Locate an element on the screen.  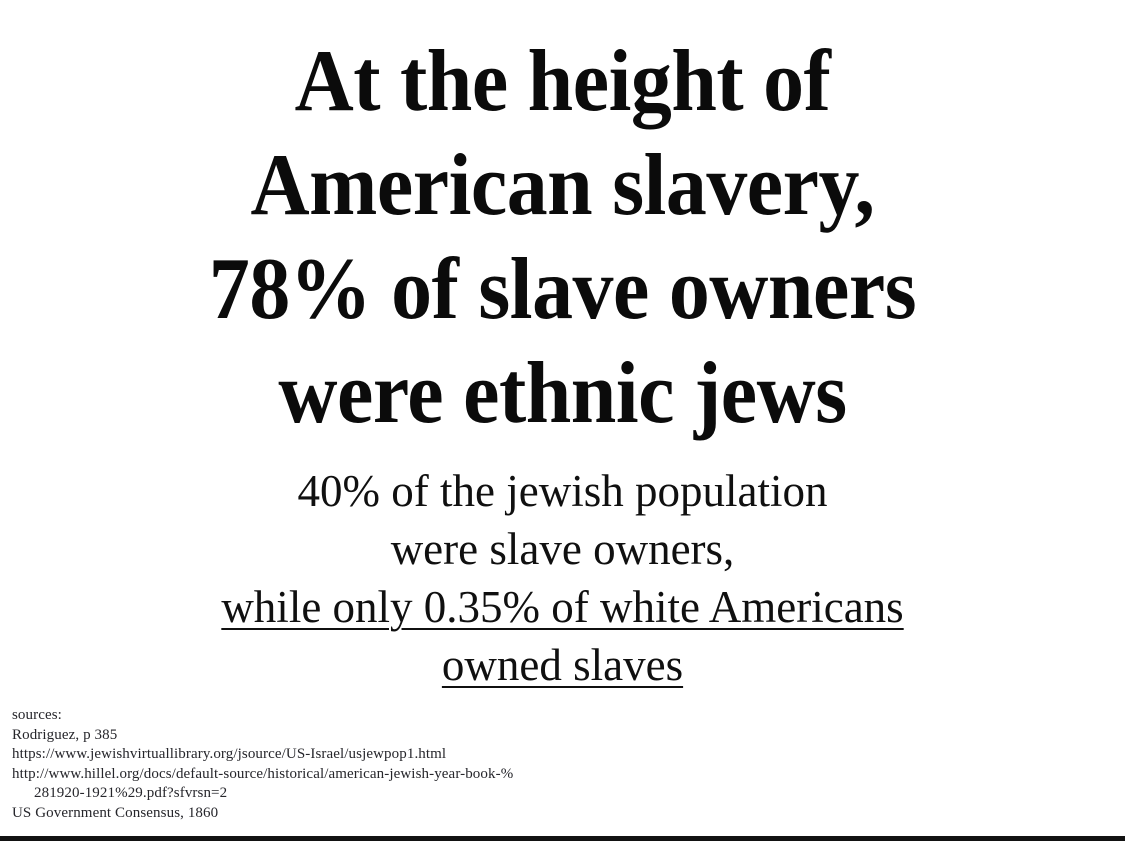
source-citation-census: US Government Consensus, 1860 is located at coordinates (115, 812).